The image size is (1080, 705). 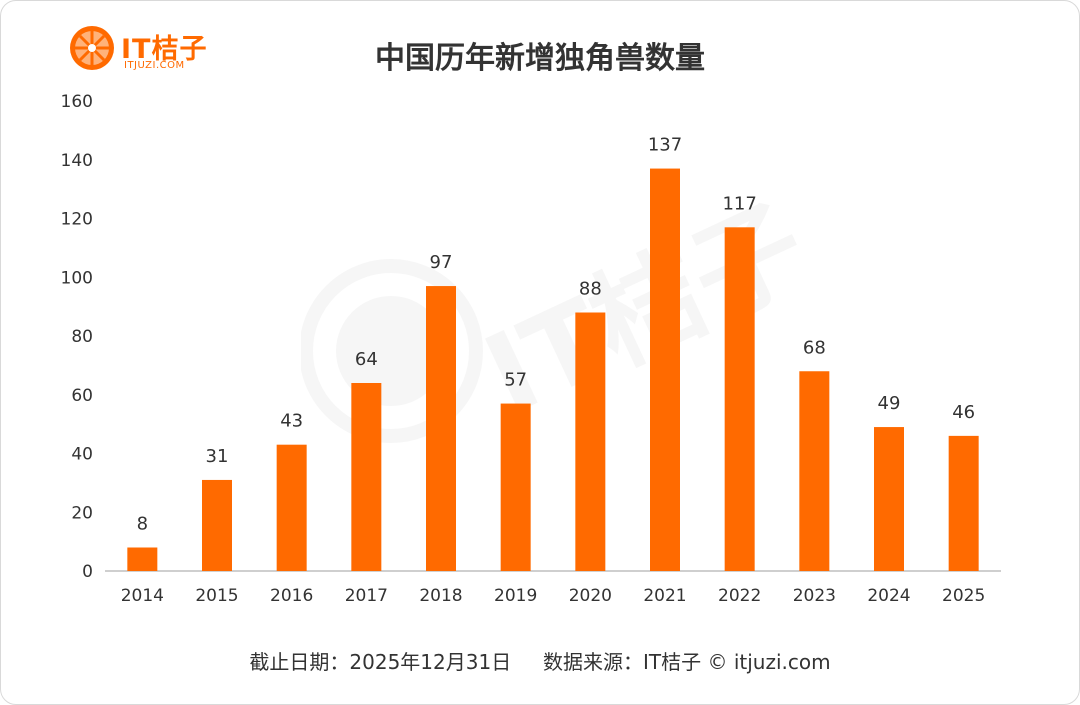 What do you see at coordinates (291, 596) in the screenshot?
I see `x-tick-label: 2016` at bounding box center [291, 596].